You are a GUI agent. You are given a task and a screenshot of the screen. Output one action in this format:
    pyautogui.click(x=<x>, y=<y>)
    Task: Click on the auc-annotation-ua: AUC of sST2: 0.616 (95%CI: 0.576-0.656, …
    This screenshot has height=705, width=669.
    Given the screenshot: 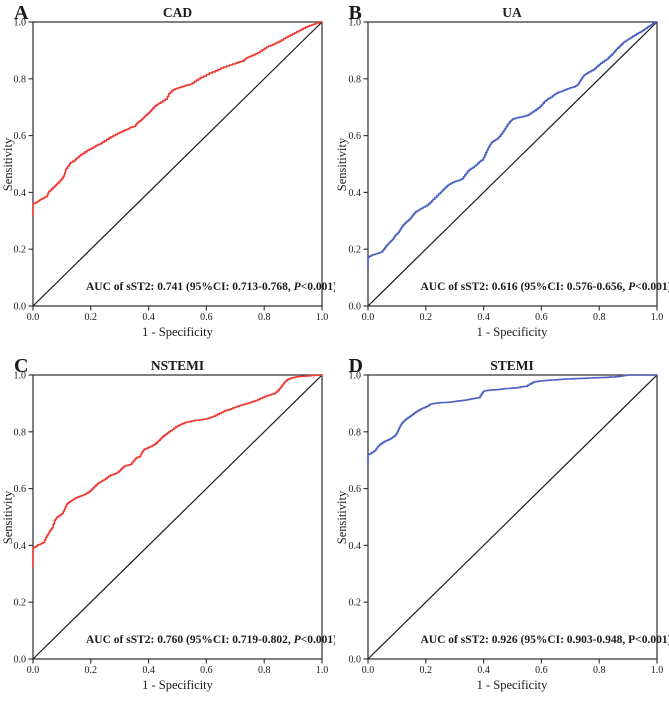 What is the action you would take?
    pyautogui.click(x=544, y=287)
    